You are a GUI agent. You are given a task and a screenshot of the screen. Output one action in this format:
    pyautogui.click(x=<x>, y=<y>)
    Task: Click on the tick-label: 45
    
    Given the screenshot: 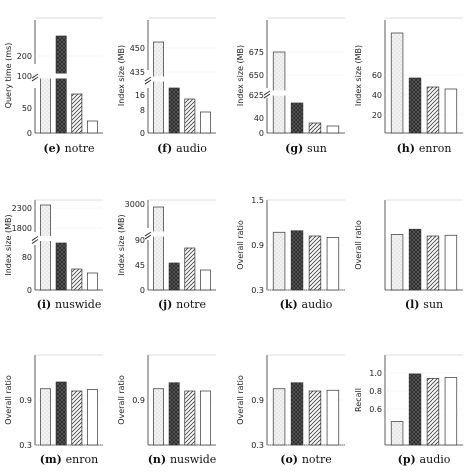 What is the action you would take?
    pyautogui.click(x=140, y=265)
    